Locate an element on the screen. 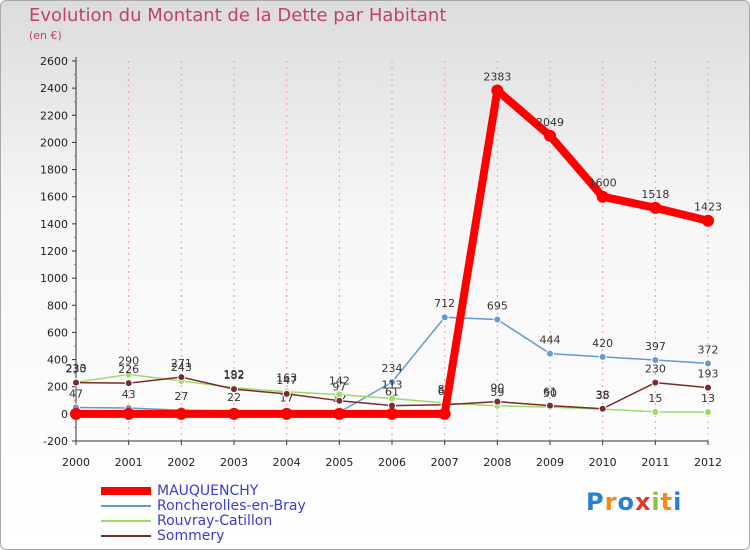 This screenshot has width=750, height=550. data-label: 2383 is located at coordinates (497, 76).